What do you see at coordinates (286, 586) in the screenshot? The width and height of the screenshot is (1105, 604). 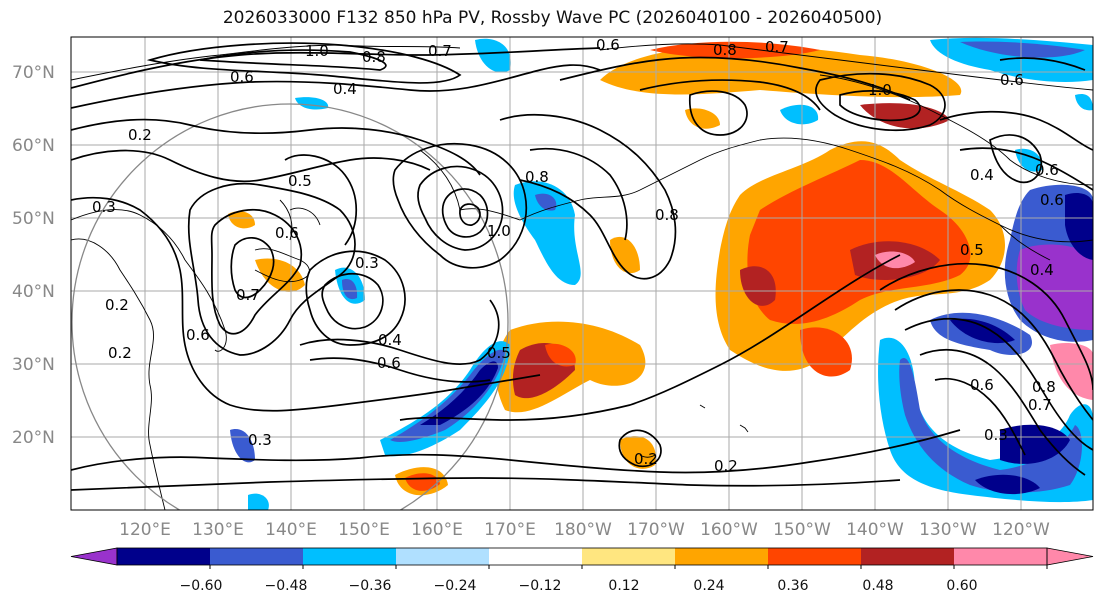 I see `colorbar-tick: −0.48` at bounding box center [286, 586].